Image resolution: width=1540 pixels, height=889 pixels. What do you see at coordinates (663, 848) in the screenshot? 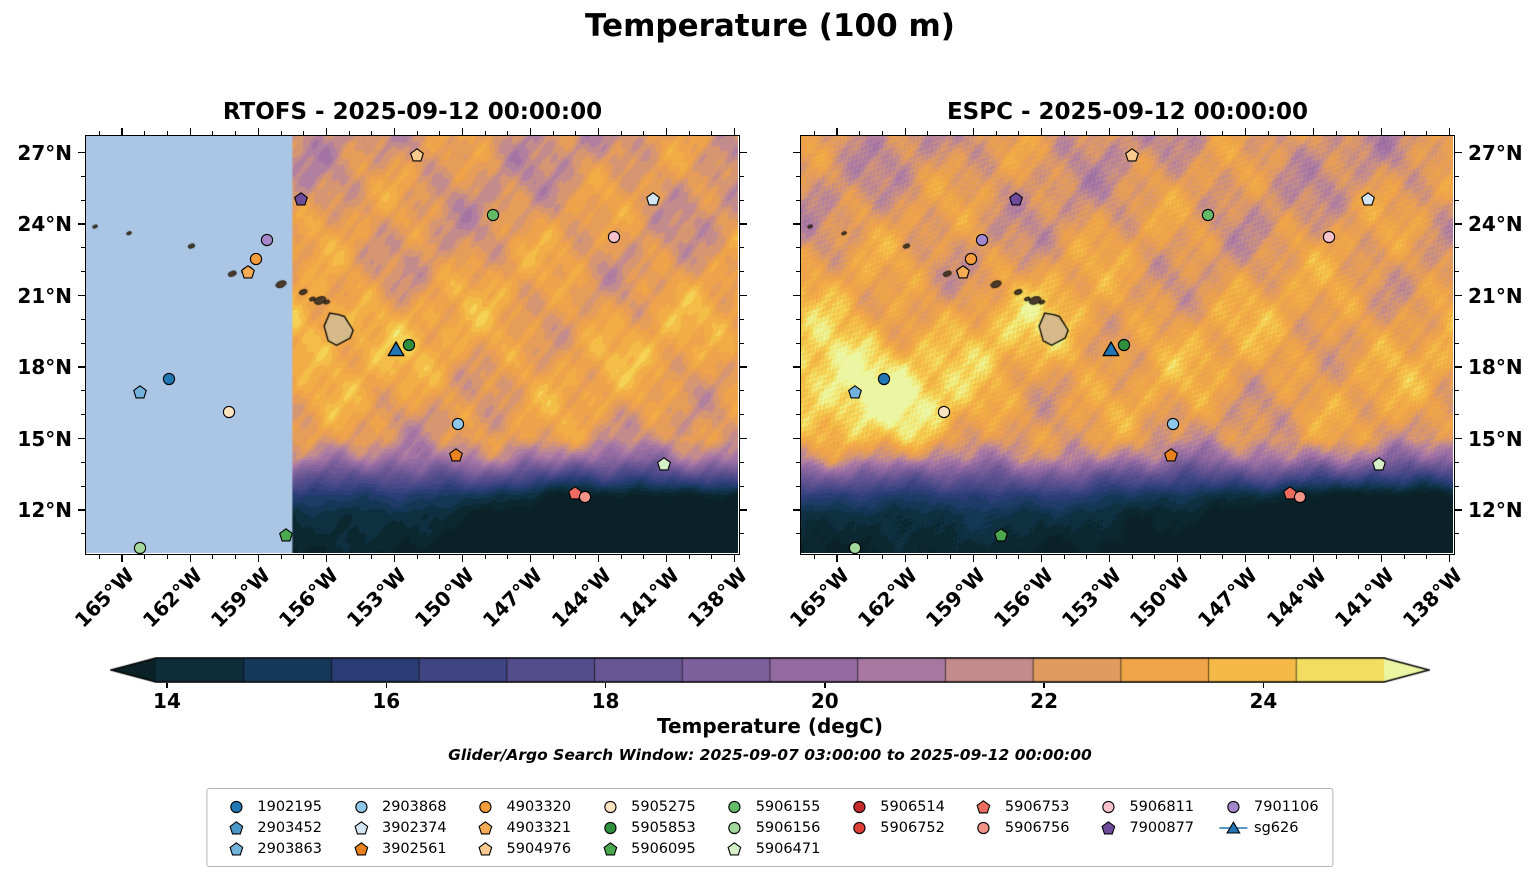
I see `legend-label: 5906095` at bounding box center [663, 848].